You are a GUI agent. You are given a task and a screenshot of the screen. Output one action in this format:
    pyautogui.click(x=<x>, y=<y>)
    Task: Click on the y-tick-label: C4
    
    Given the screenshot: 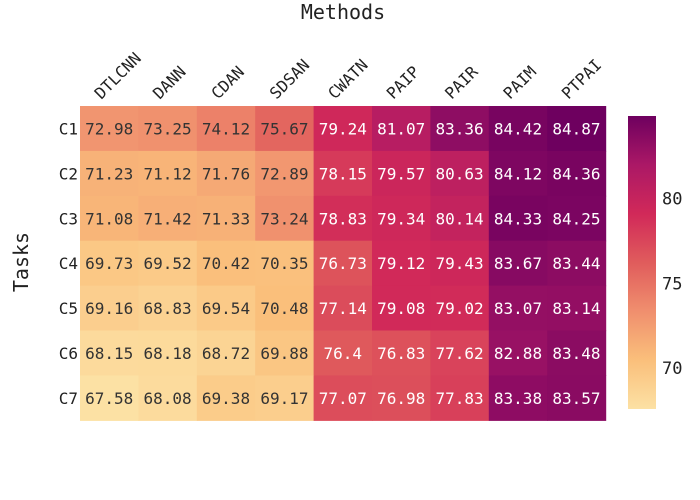 What is the action you would take?
    pyautogui.click(x=68, y=263)
    